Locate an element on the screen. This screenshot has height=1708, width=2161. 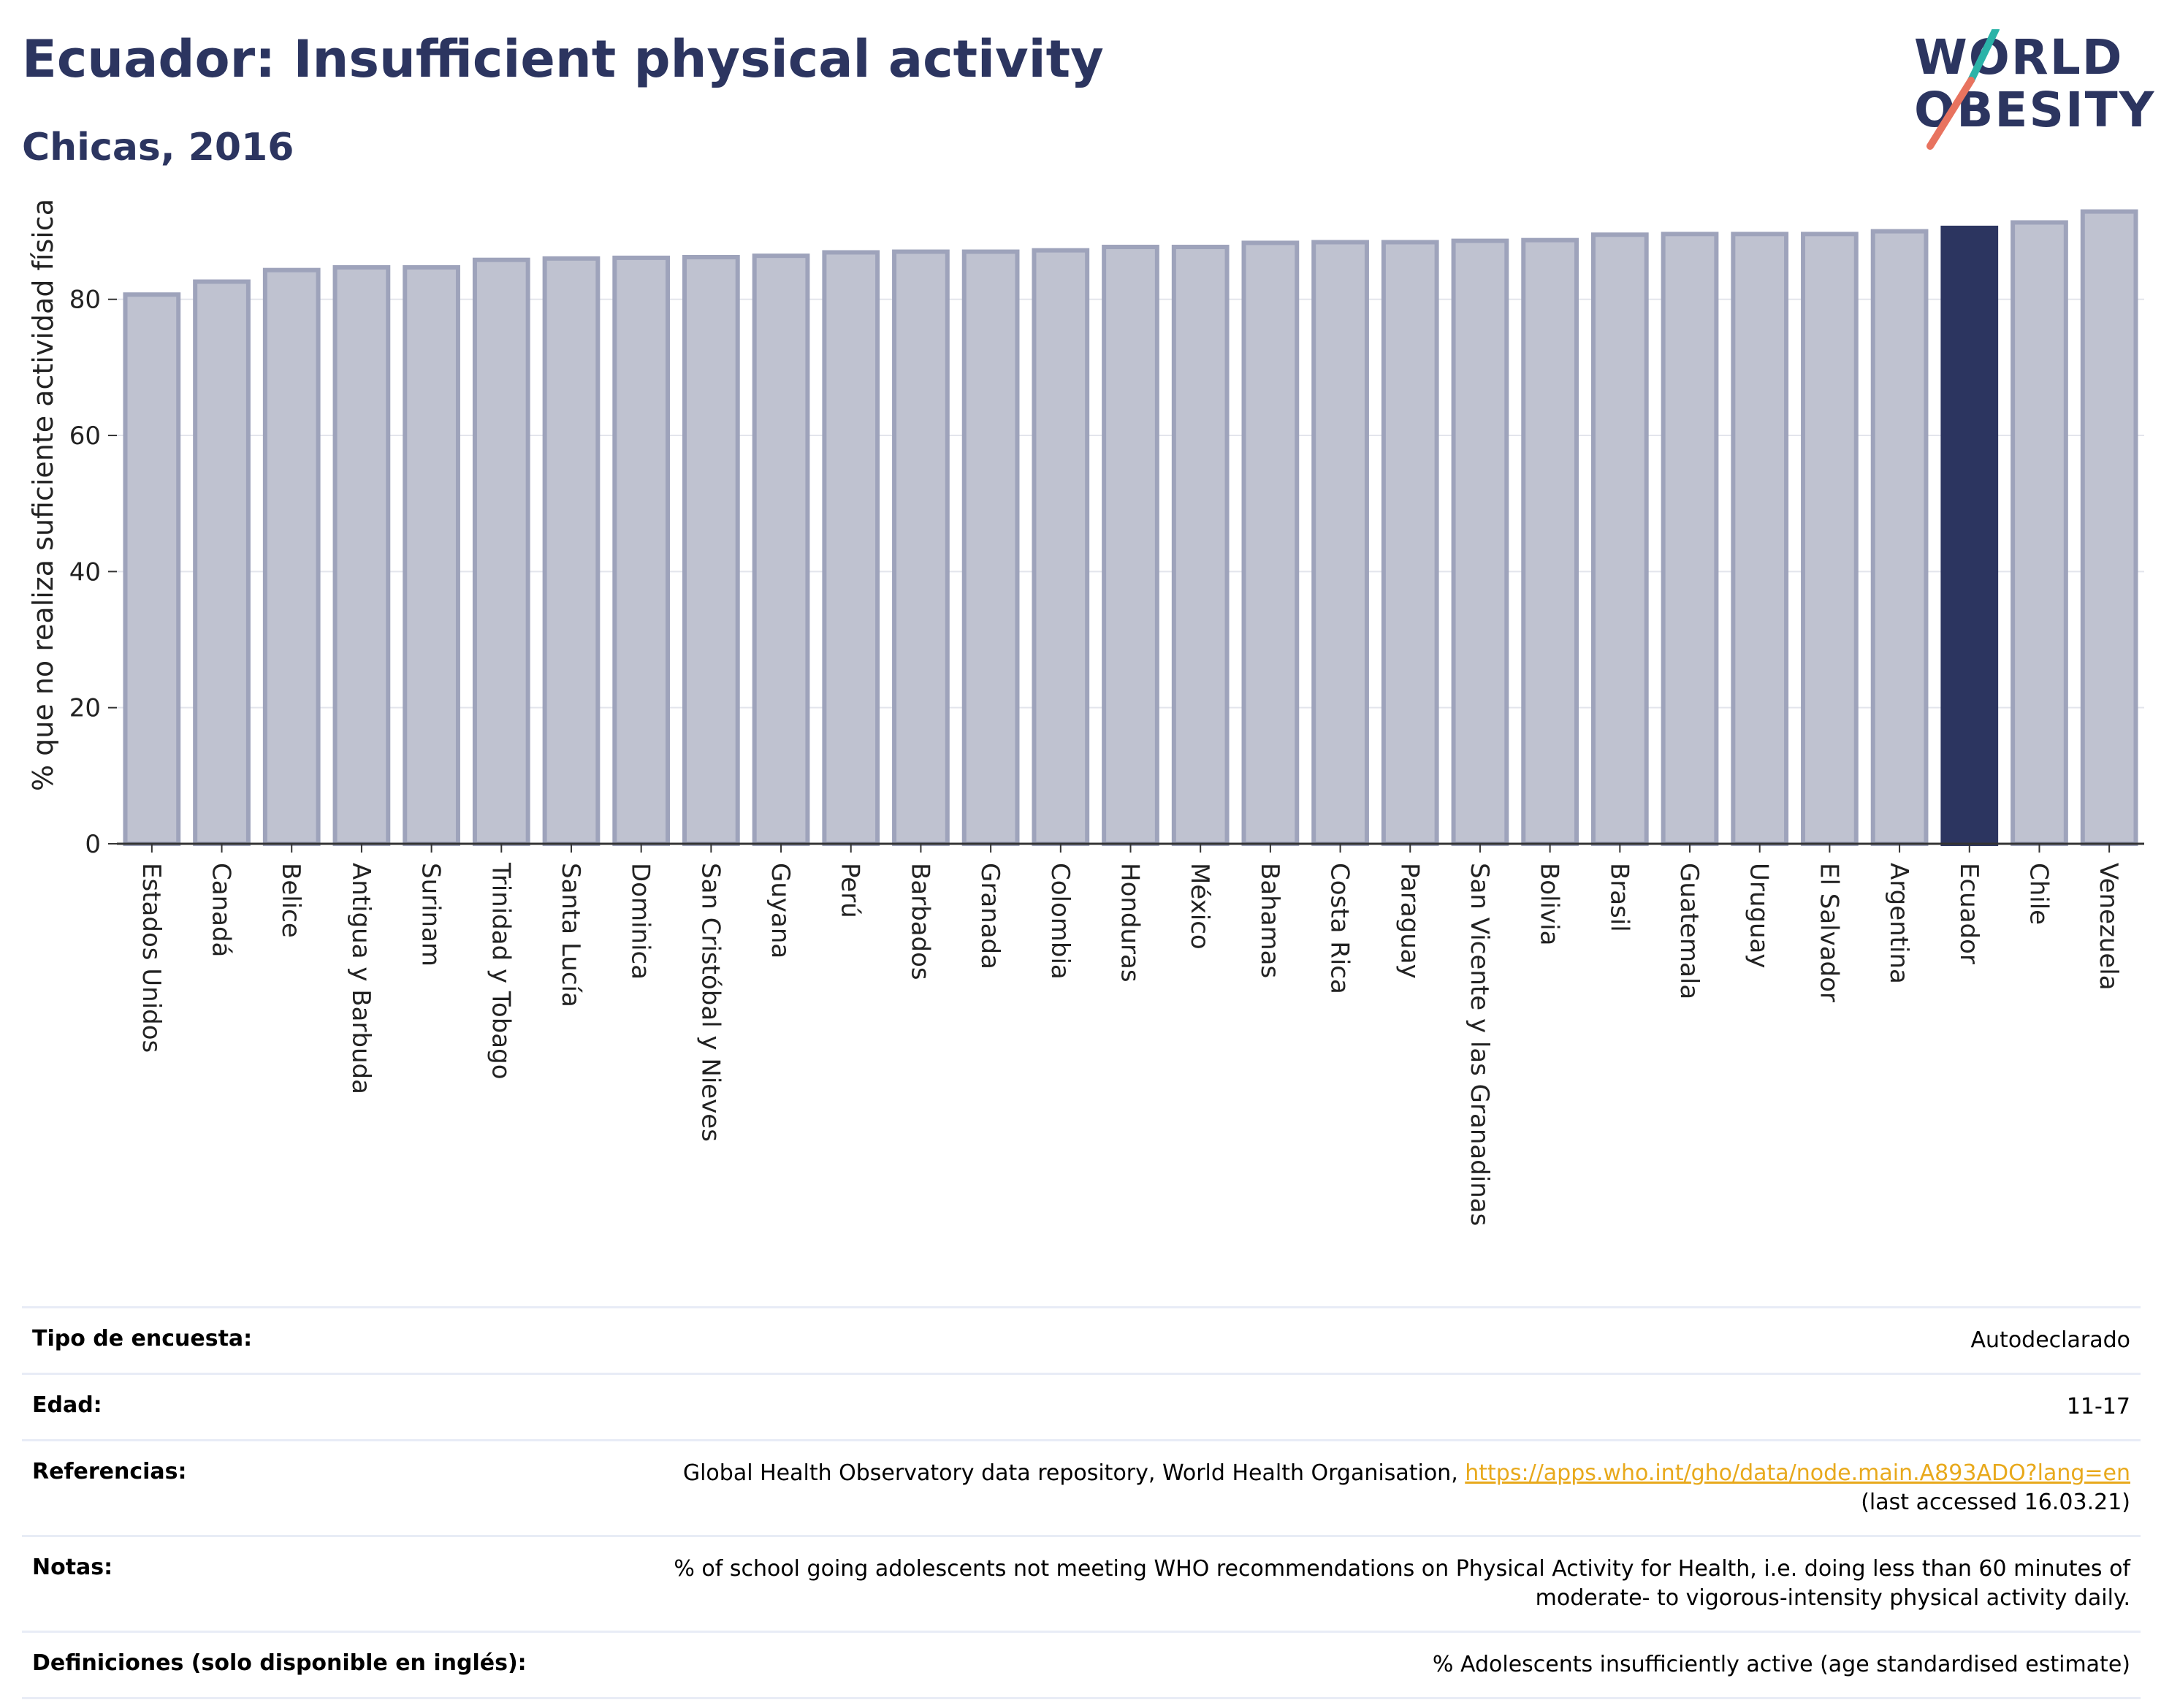
bar-santa-luc-a is located at coordinates (571, 551).